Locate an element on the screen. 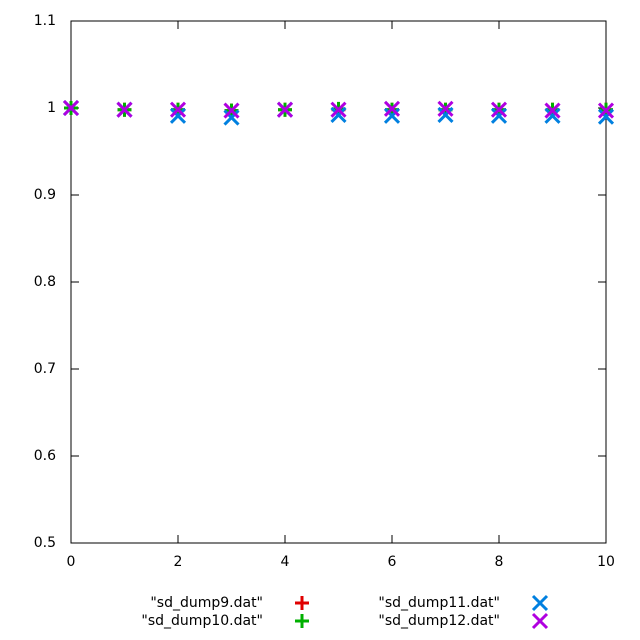 The image size is (640, 640). x-tick-label: 10 is located at coordinates (606, 562).